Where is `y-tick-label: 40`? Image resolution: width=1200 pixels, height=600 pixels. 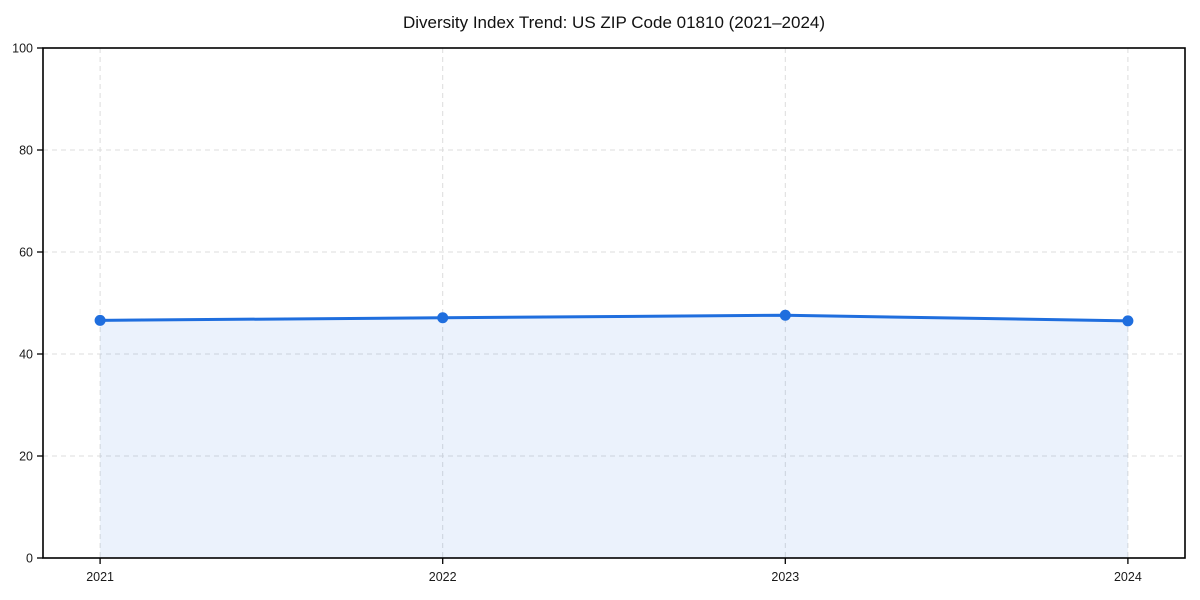 y-tick-label: 40 is located at coordinates (26, 355).